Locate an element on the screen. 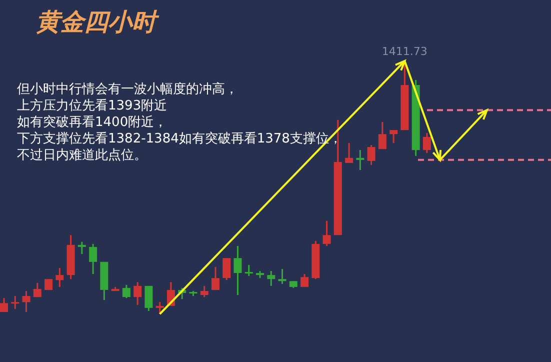 Image resolution: width=551 pixels, height=362 pixels. annotation: 不过日内难道此点位。 is located at coordinates (82, 155).